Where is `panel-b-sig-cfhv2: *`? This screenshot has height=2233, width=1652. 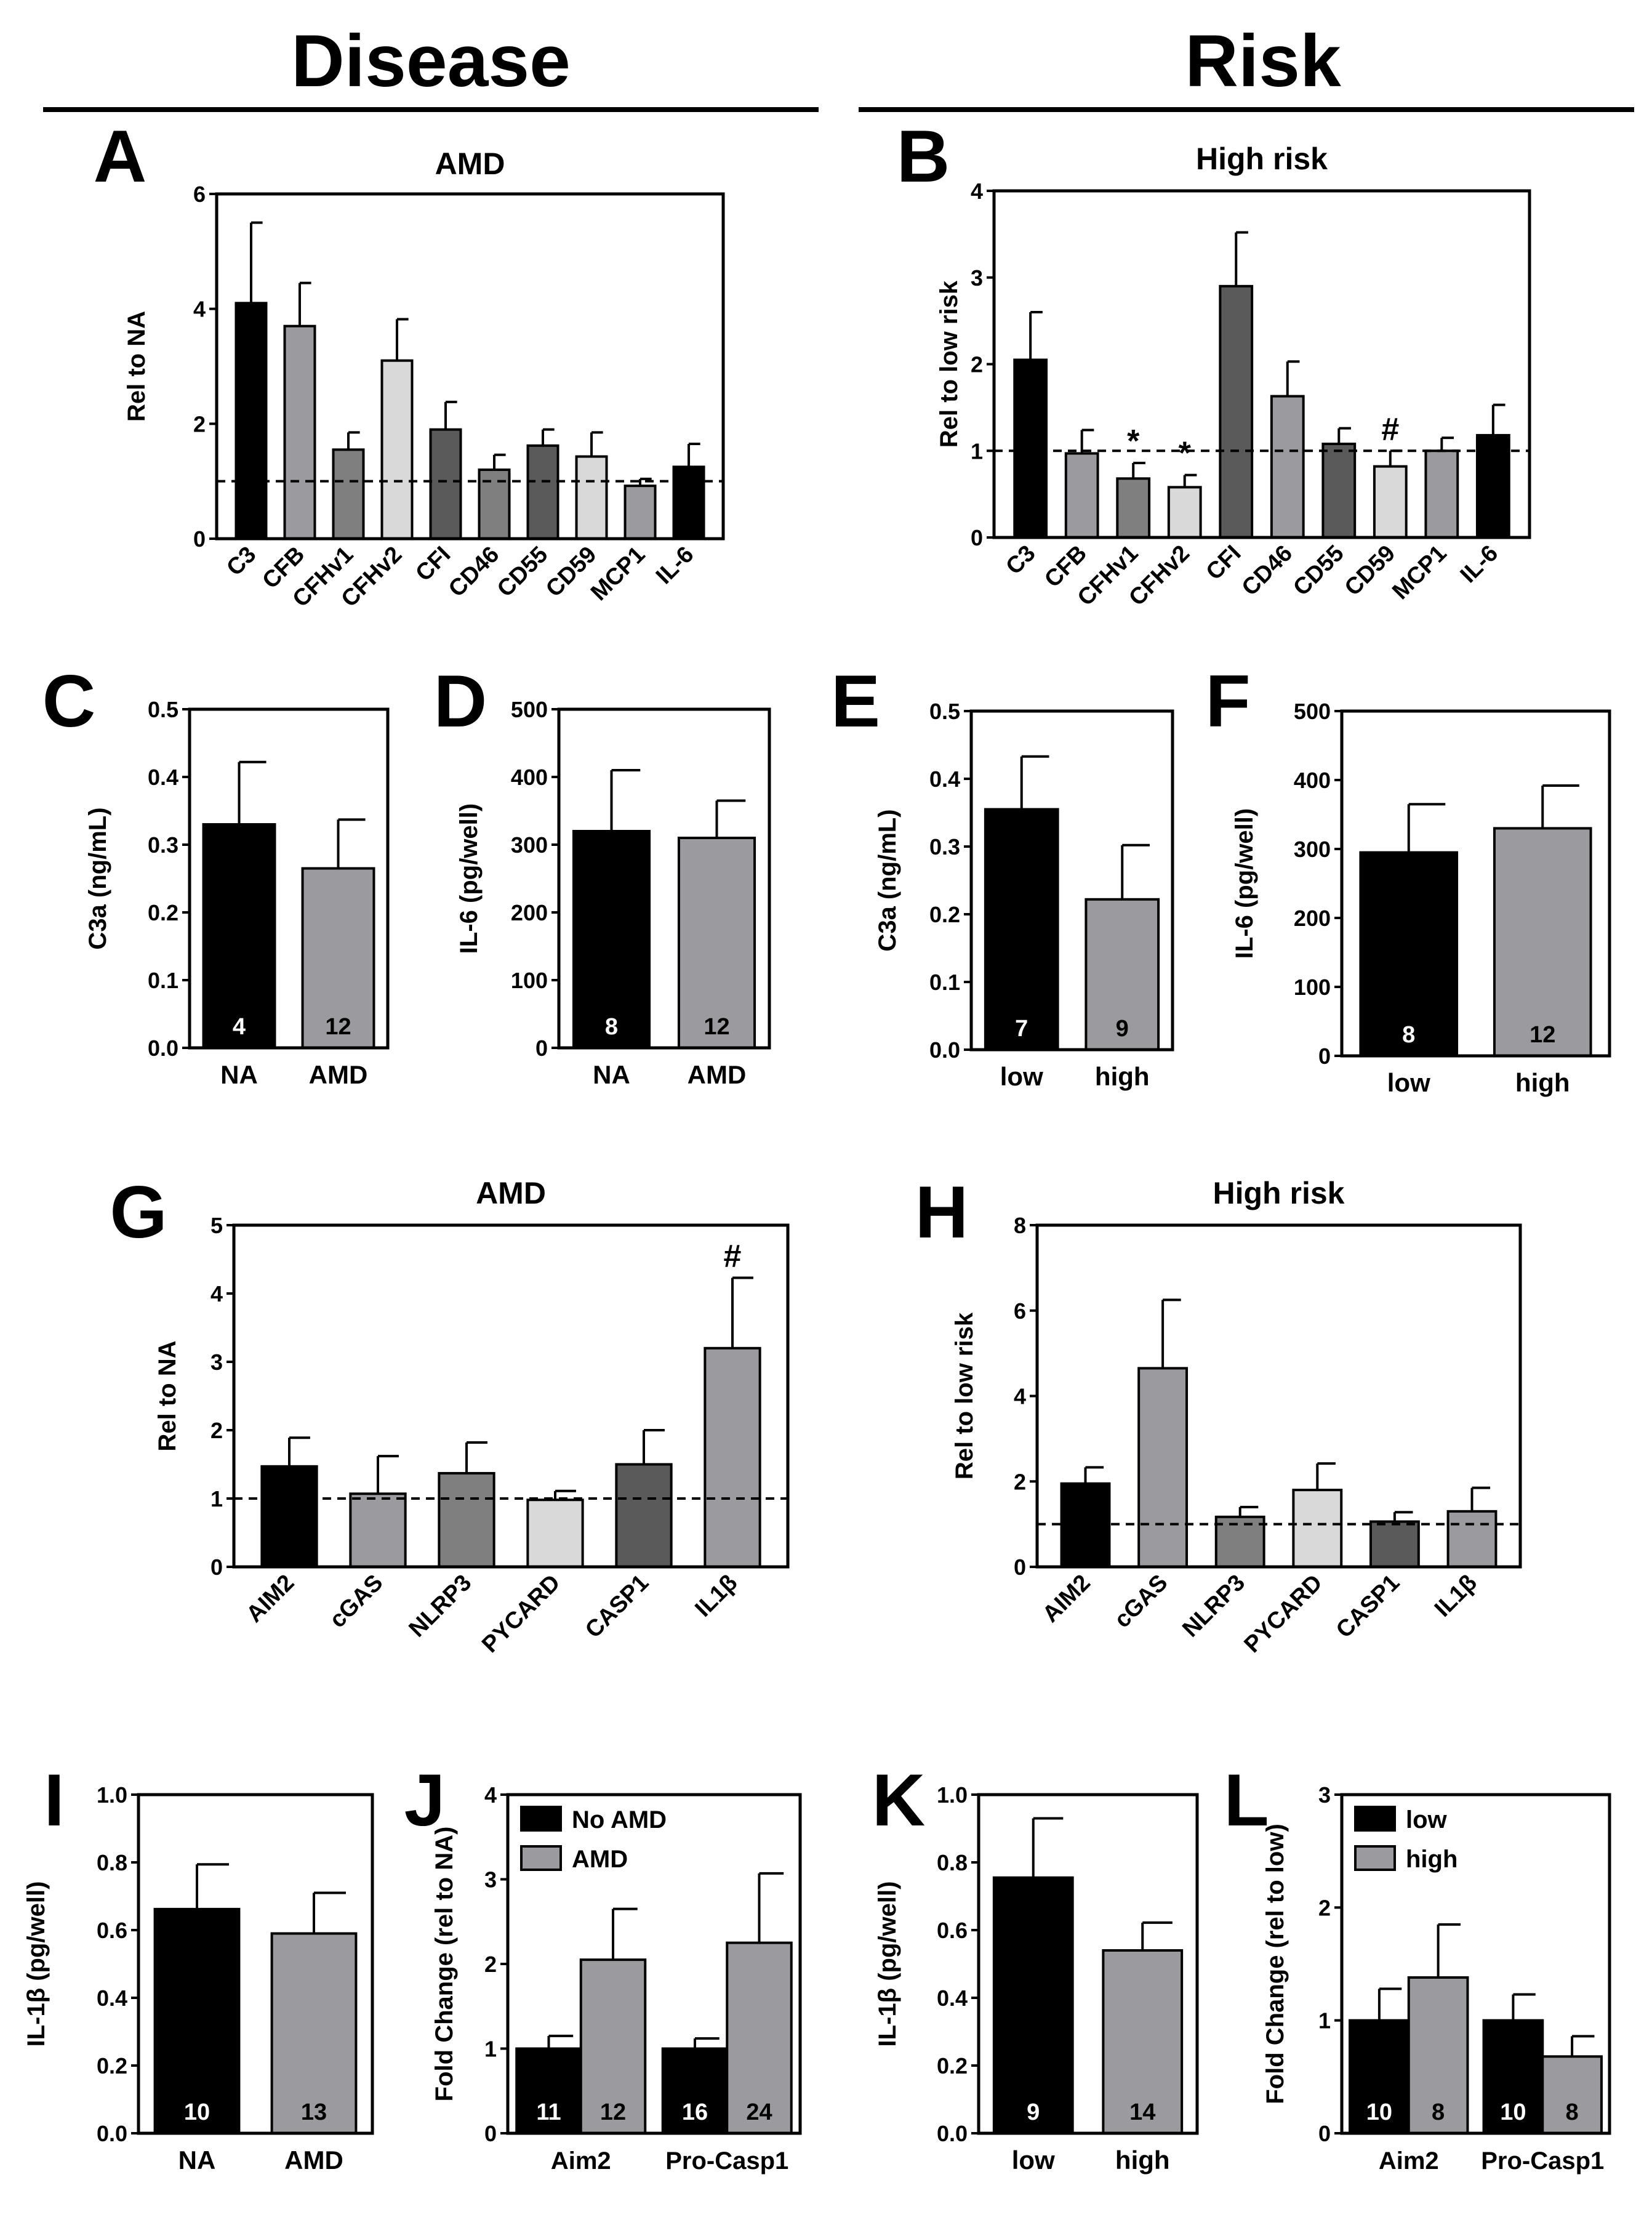
panel-b-sig-cfhv2: * is located at coordinates (1185, 454).